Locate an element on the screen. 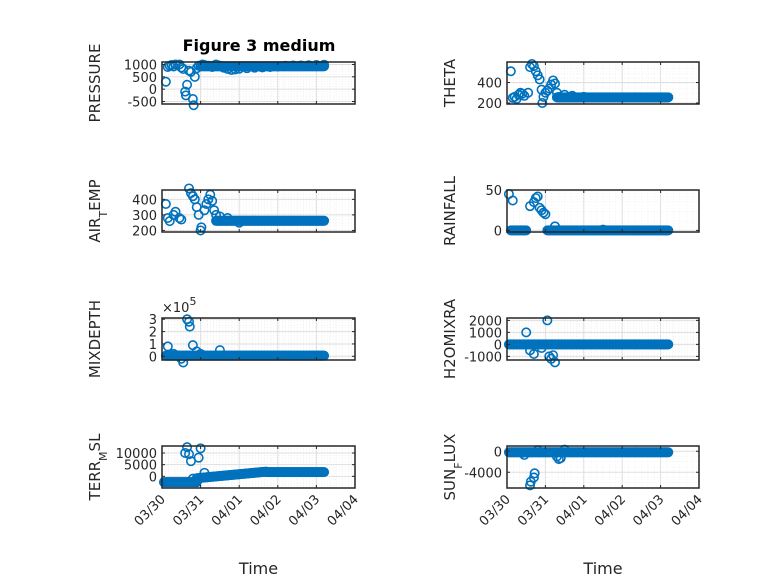 This screenshot has height=583, width=778. y-axis-label: PRESSURE is located at coordinates (95, 83).